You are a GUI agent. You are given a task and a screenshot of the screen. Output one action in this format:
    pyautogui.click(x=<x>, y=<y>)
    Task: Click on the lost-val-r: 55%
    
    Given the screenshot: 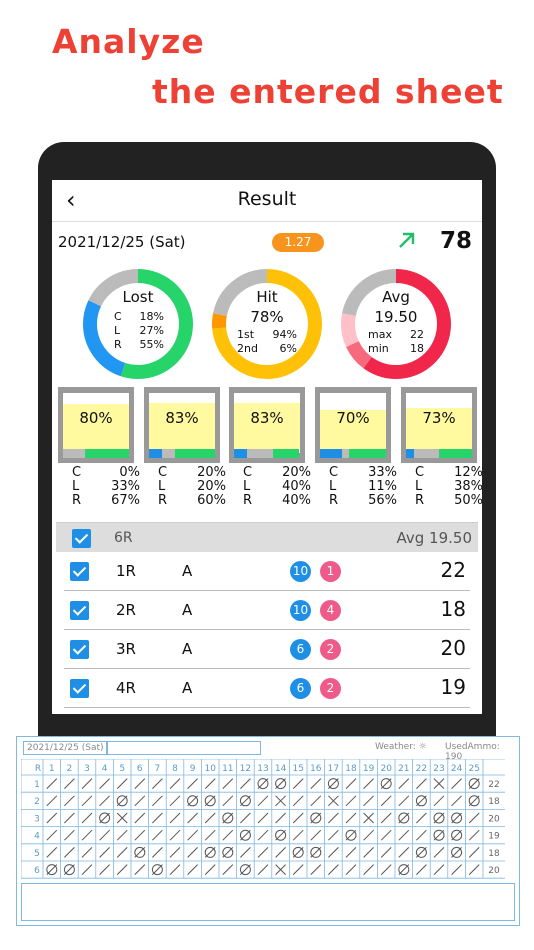 What is the action you would take?
    pyautogui.click(x=151, y=344)
    